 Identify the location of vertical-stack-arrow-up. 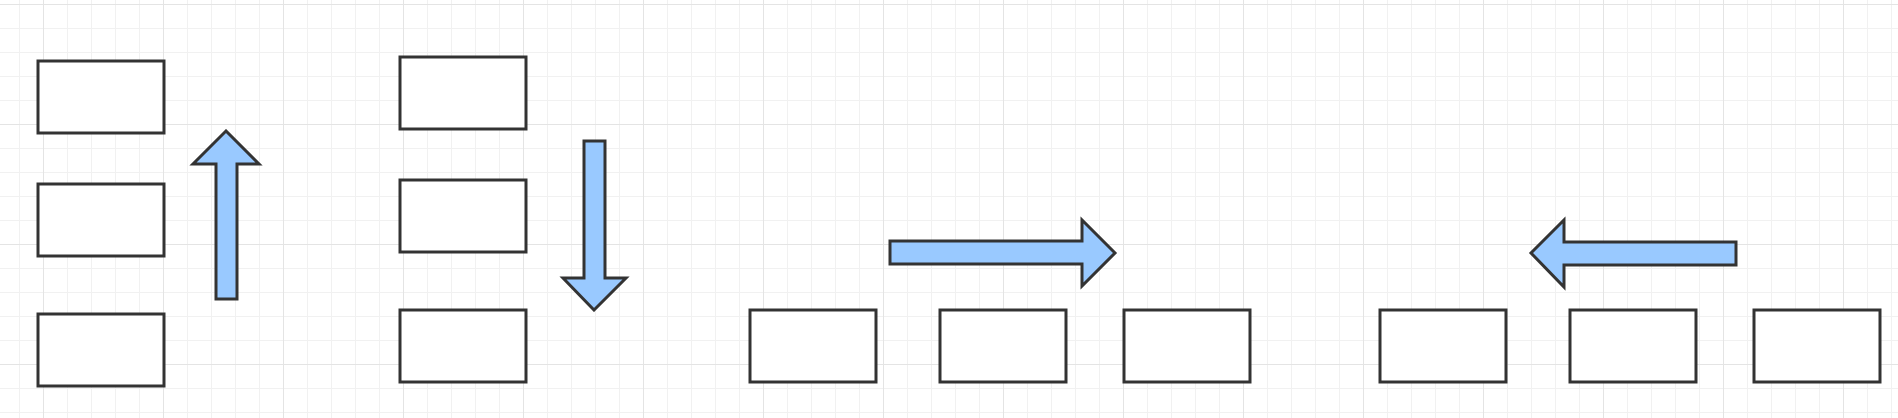
(149, 223).